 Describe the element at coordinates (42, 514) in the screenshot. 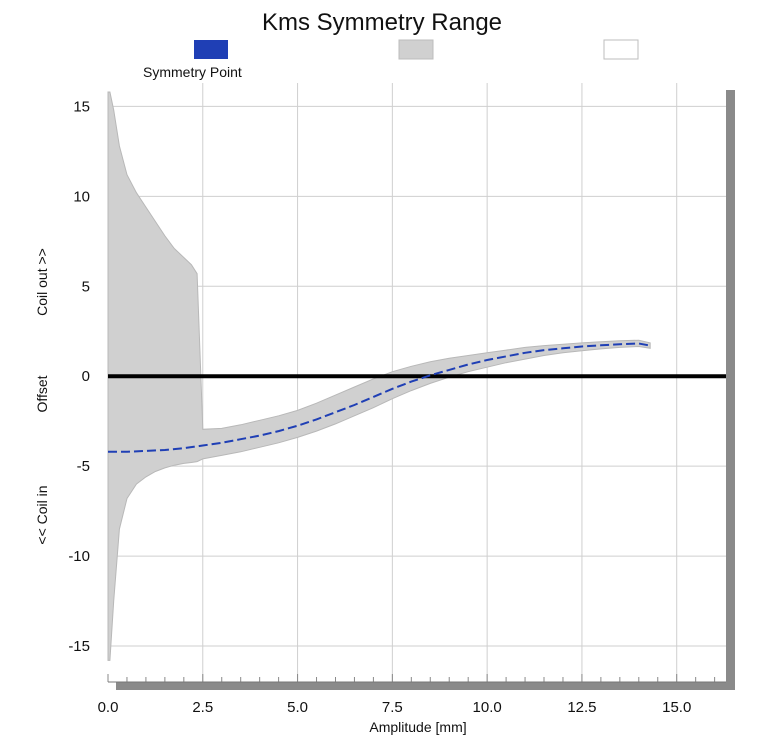

I see `y-axis-label-coil-in: << Coil in` at that location.